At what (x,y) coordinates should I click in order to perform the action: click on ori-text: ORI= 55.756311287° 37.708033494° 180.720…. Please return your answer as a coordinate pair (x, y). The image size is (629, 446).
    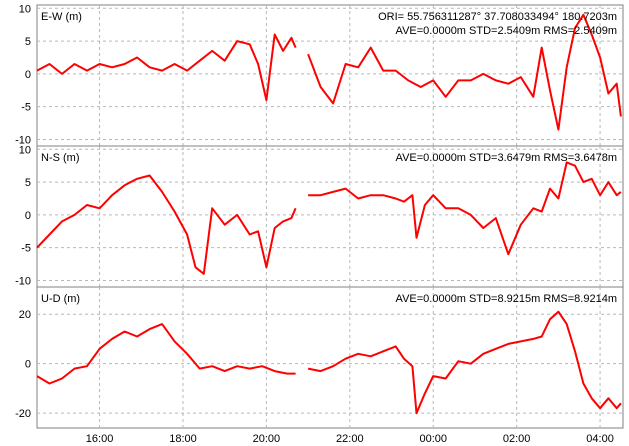
    Looking at the image, I should click on (497, 17).